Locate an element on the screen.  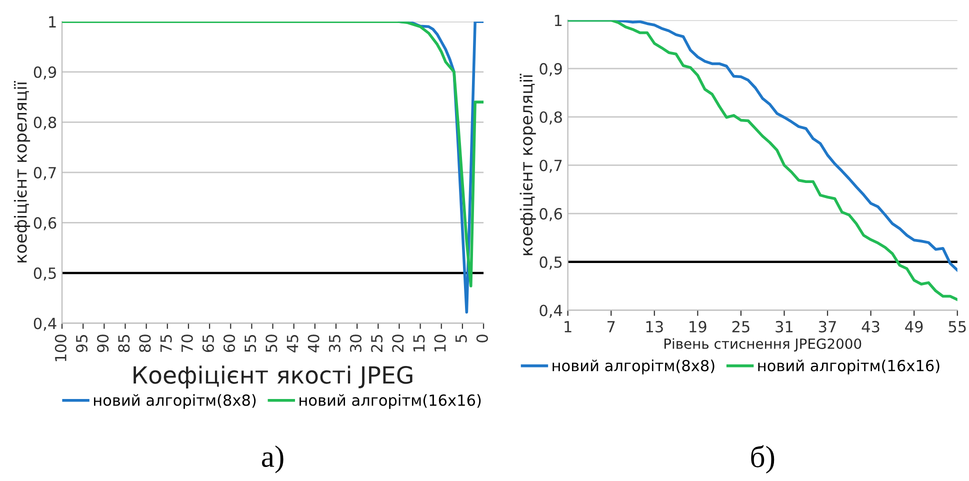
x-tick-label: 1 is located at coordinates (568, 326).